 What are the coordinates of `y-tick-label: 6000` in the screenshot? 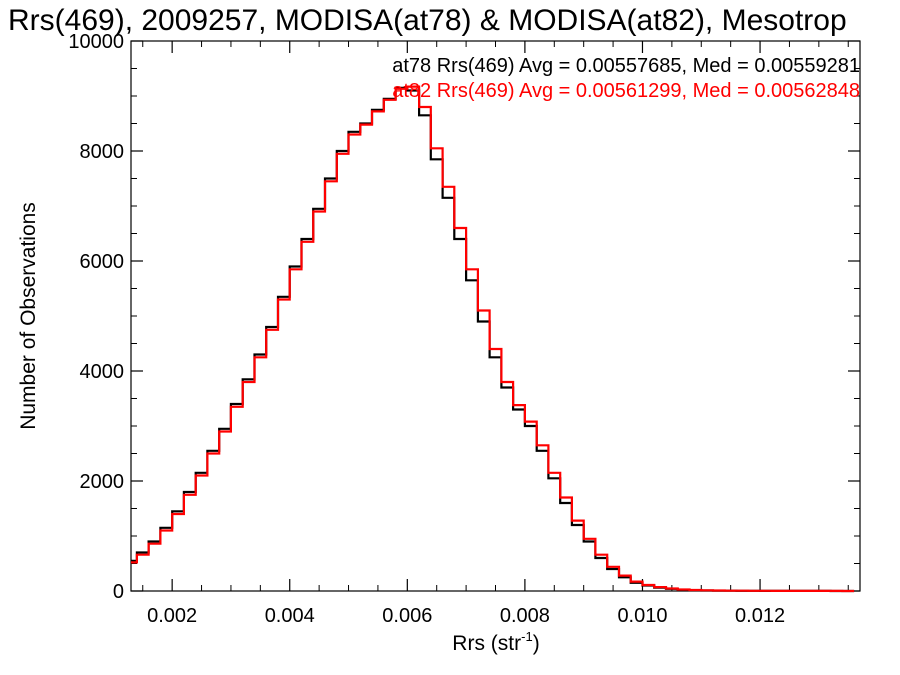 It's located at (102, 262).